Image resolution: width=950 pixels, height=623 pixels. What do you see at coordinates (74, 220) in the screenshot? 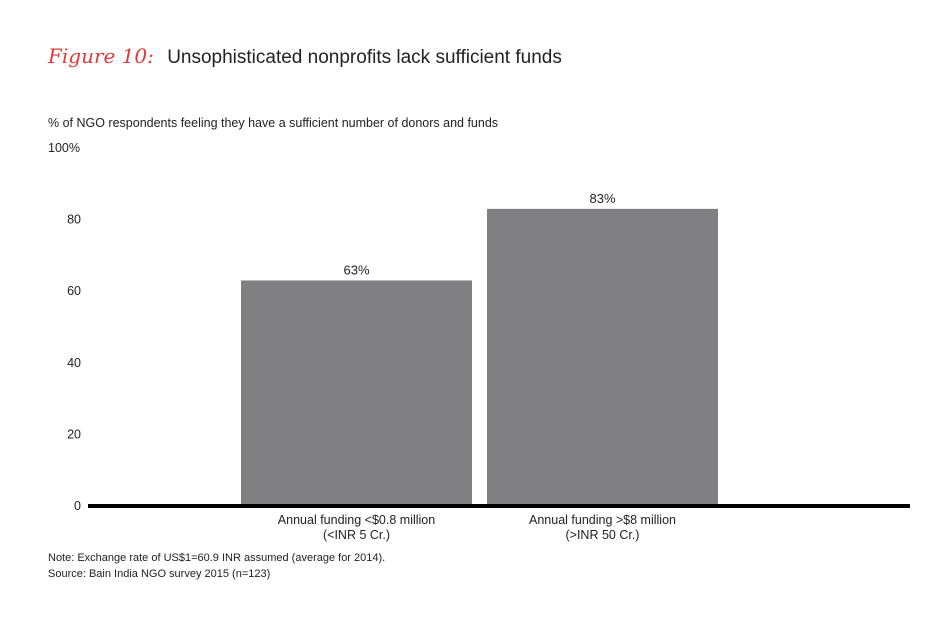
I see `y-tick-label: 80` at bounding box center [74, 220].